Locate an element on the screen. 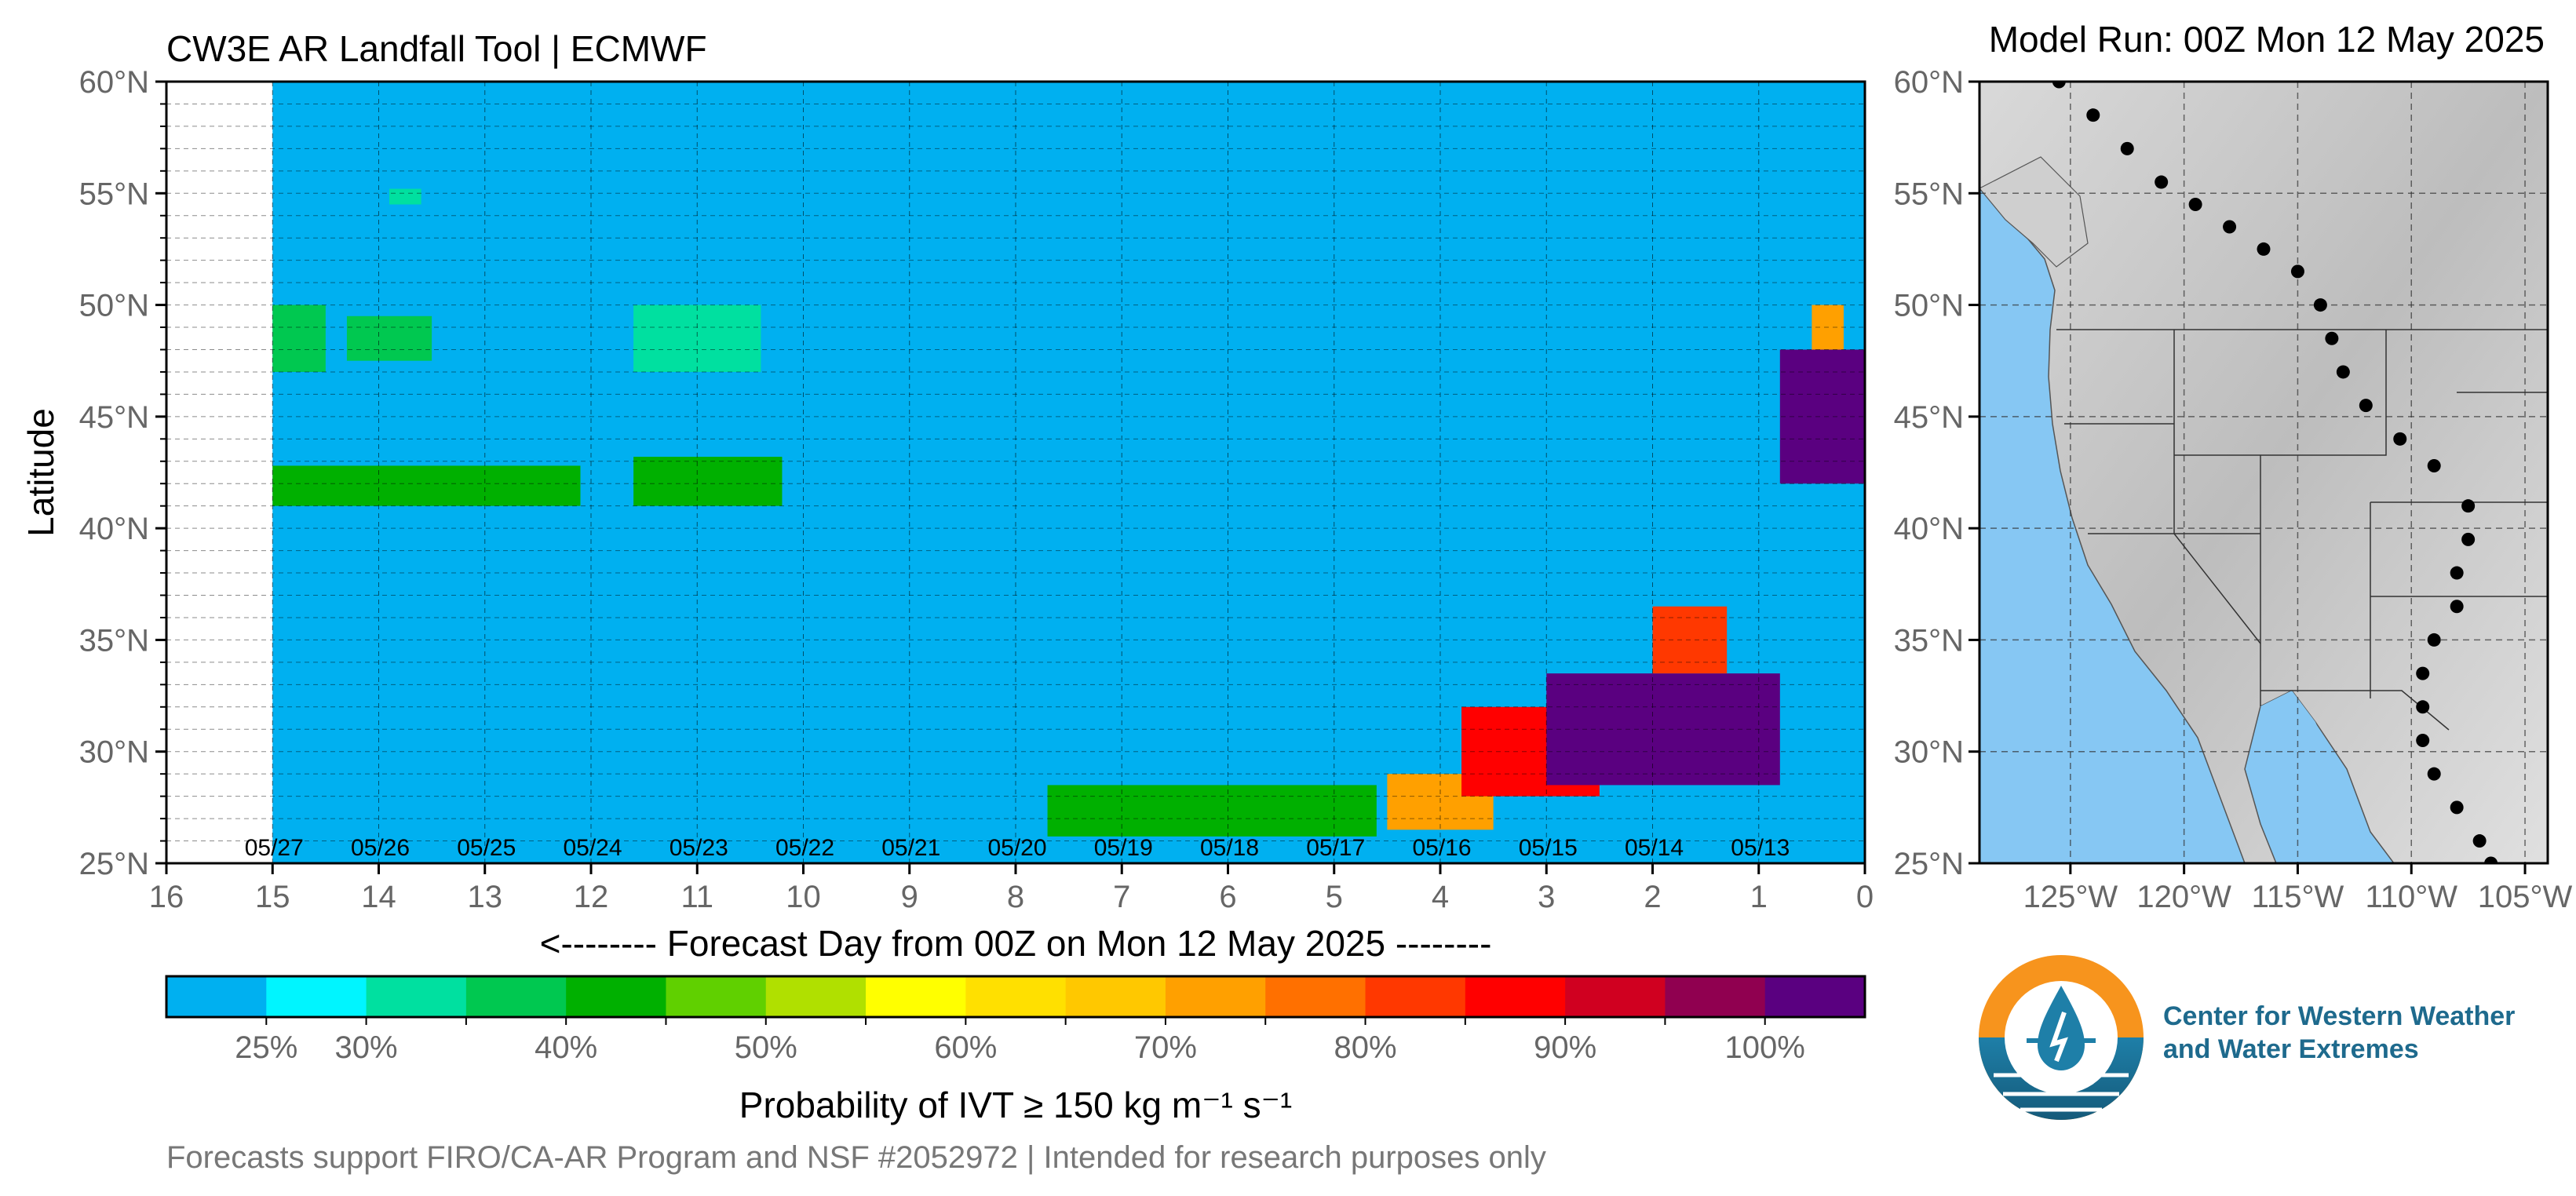 This screenshot has width=2576, height=1196. state-borders is located at coordinates (2302, 530).